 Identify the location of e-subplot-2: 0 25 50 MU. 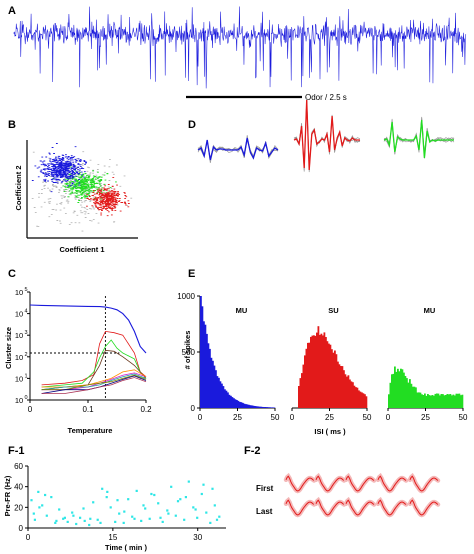
(427, 364).